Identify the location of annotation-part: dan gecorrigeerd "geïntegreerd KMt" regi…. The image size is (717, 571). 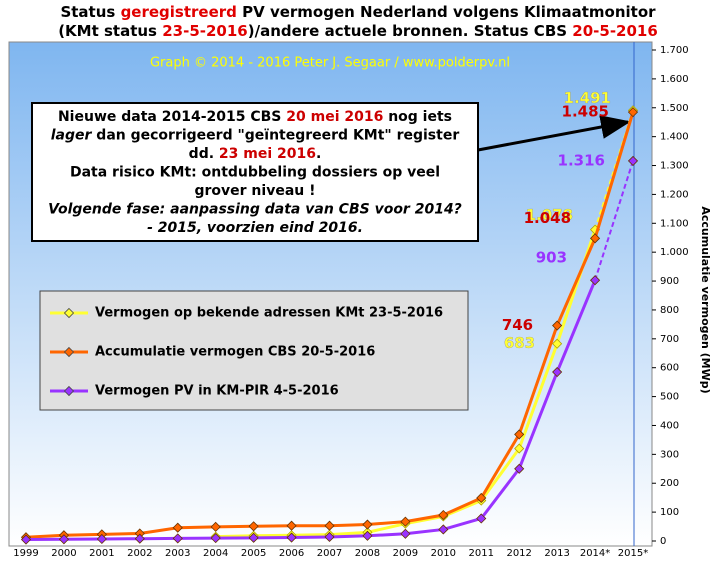
(275, 136).